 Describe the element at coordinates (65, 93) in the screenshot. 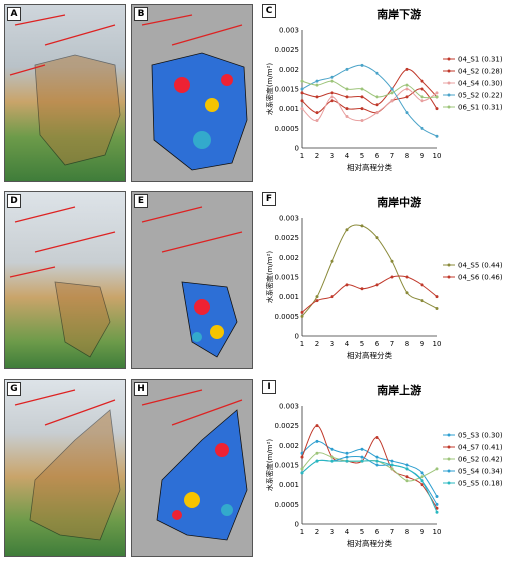

I see `terrain-map` at that location.